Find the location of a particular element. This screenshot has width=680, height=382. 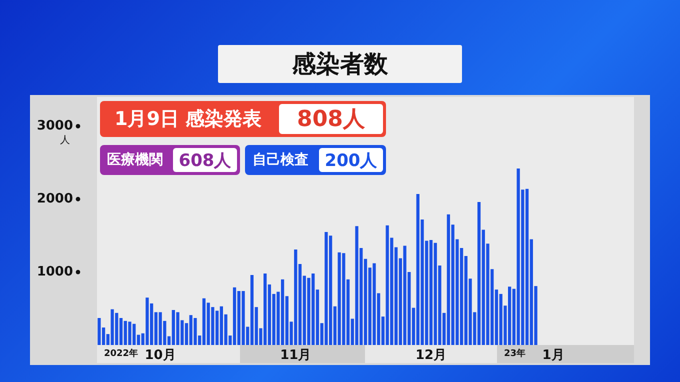

y-tick-label: 2000 is located at coordinates (54, 198).